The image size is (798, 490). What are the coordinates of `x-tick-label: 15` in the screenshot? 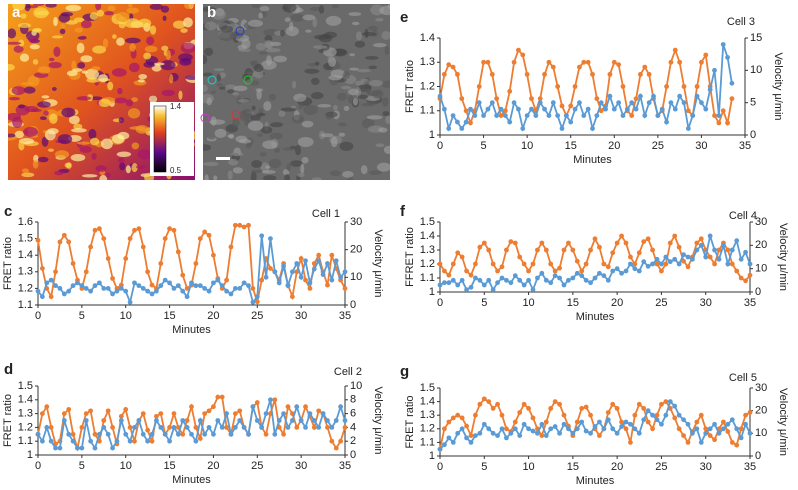 It's located at (169, 466).